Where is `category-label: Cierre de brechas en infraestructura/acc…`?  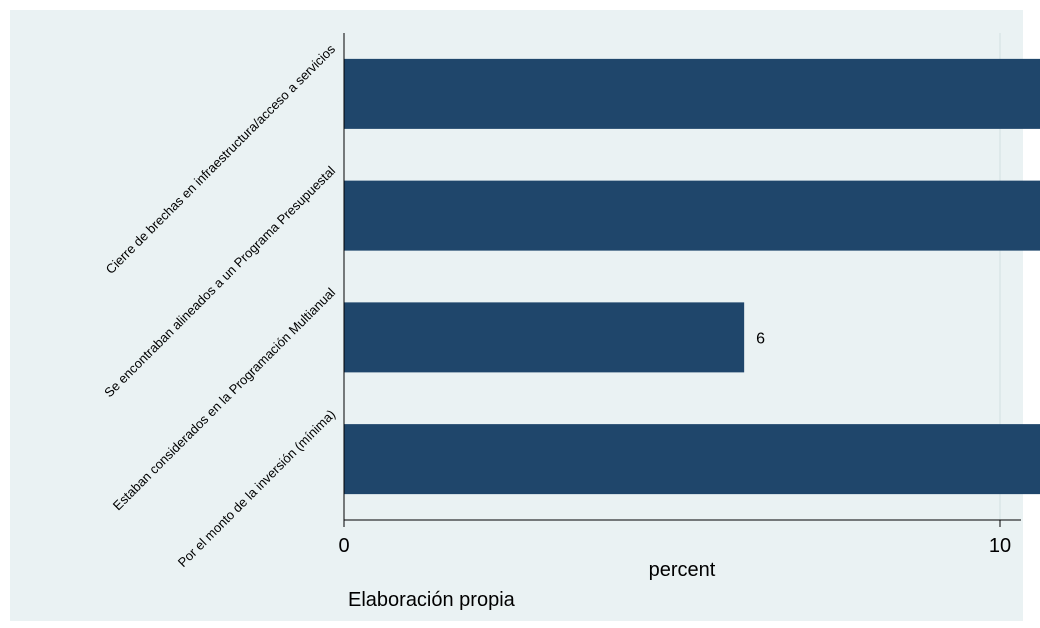 category-label: Cierre de brechas en infraestructura/acc… is located at coordinates (221, 159).